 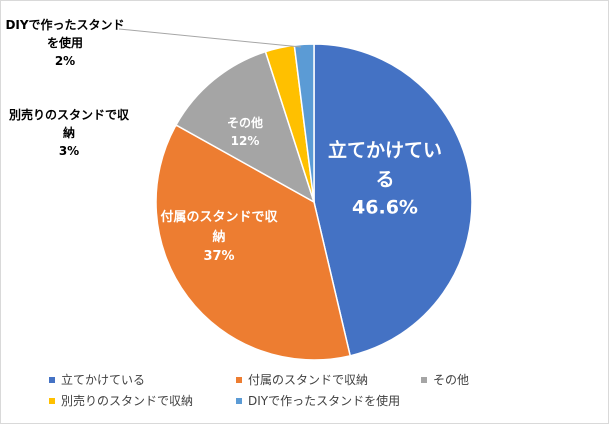 I want to click on data-label: 別売りのスタンドで収納 3%, so click(x=69, y=133).